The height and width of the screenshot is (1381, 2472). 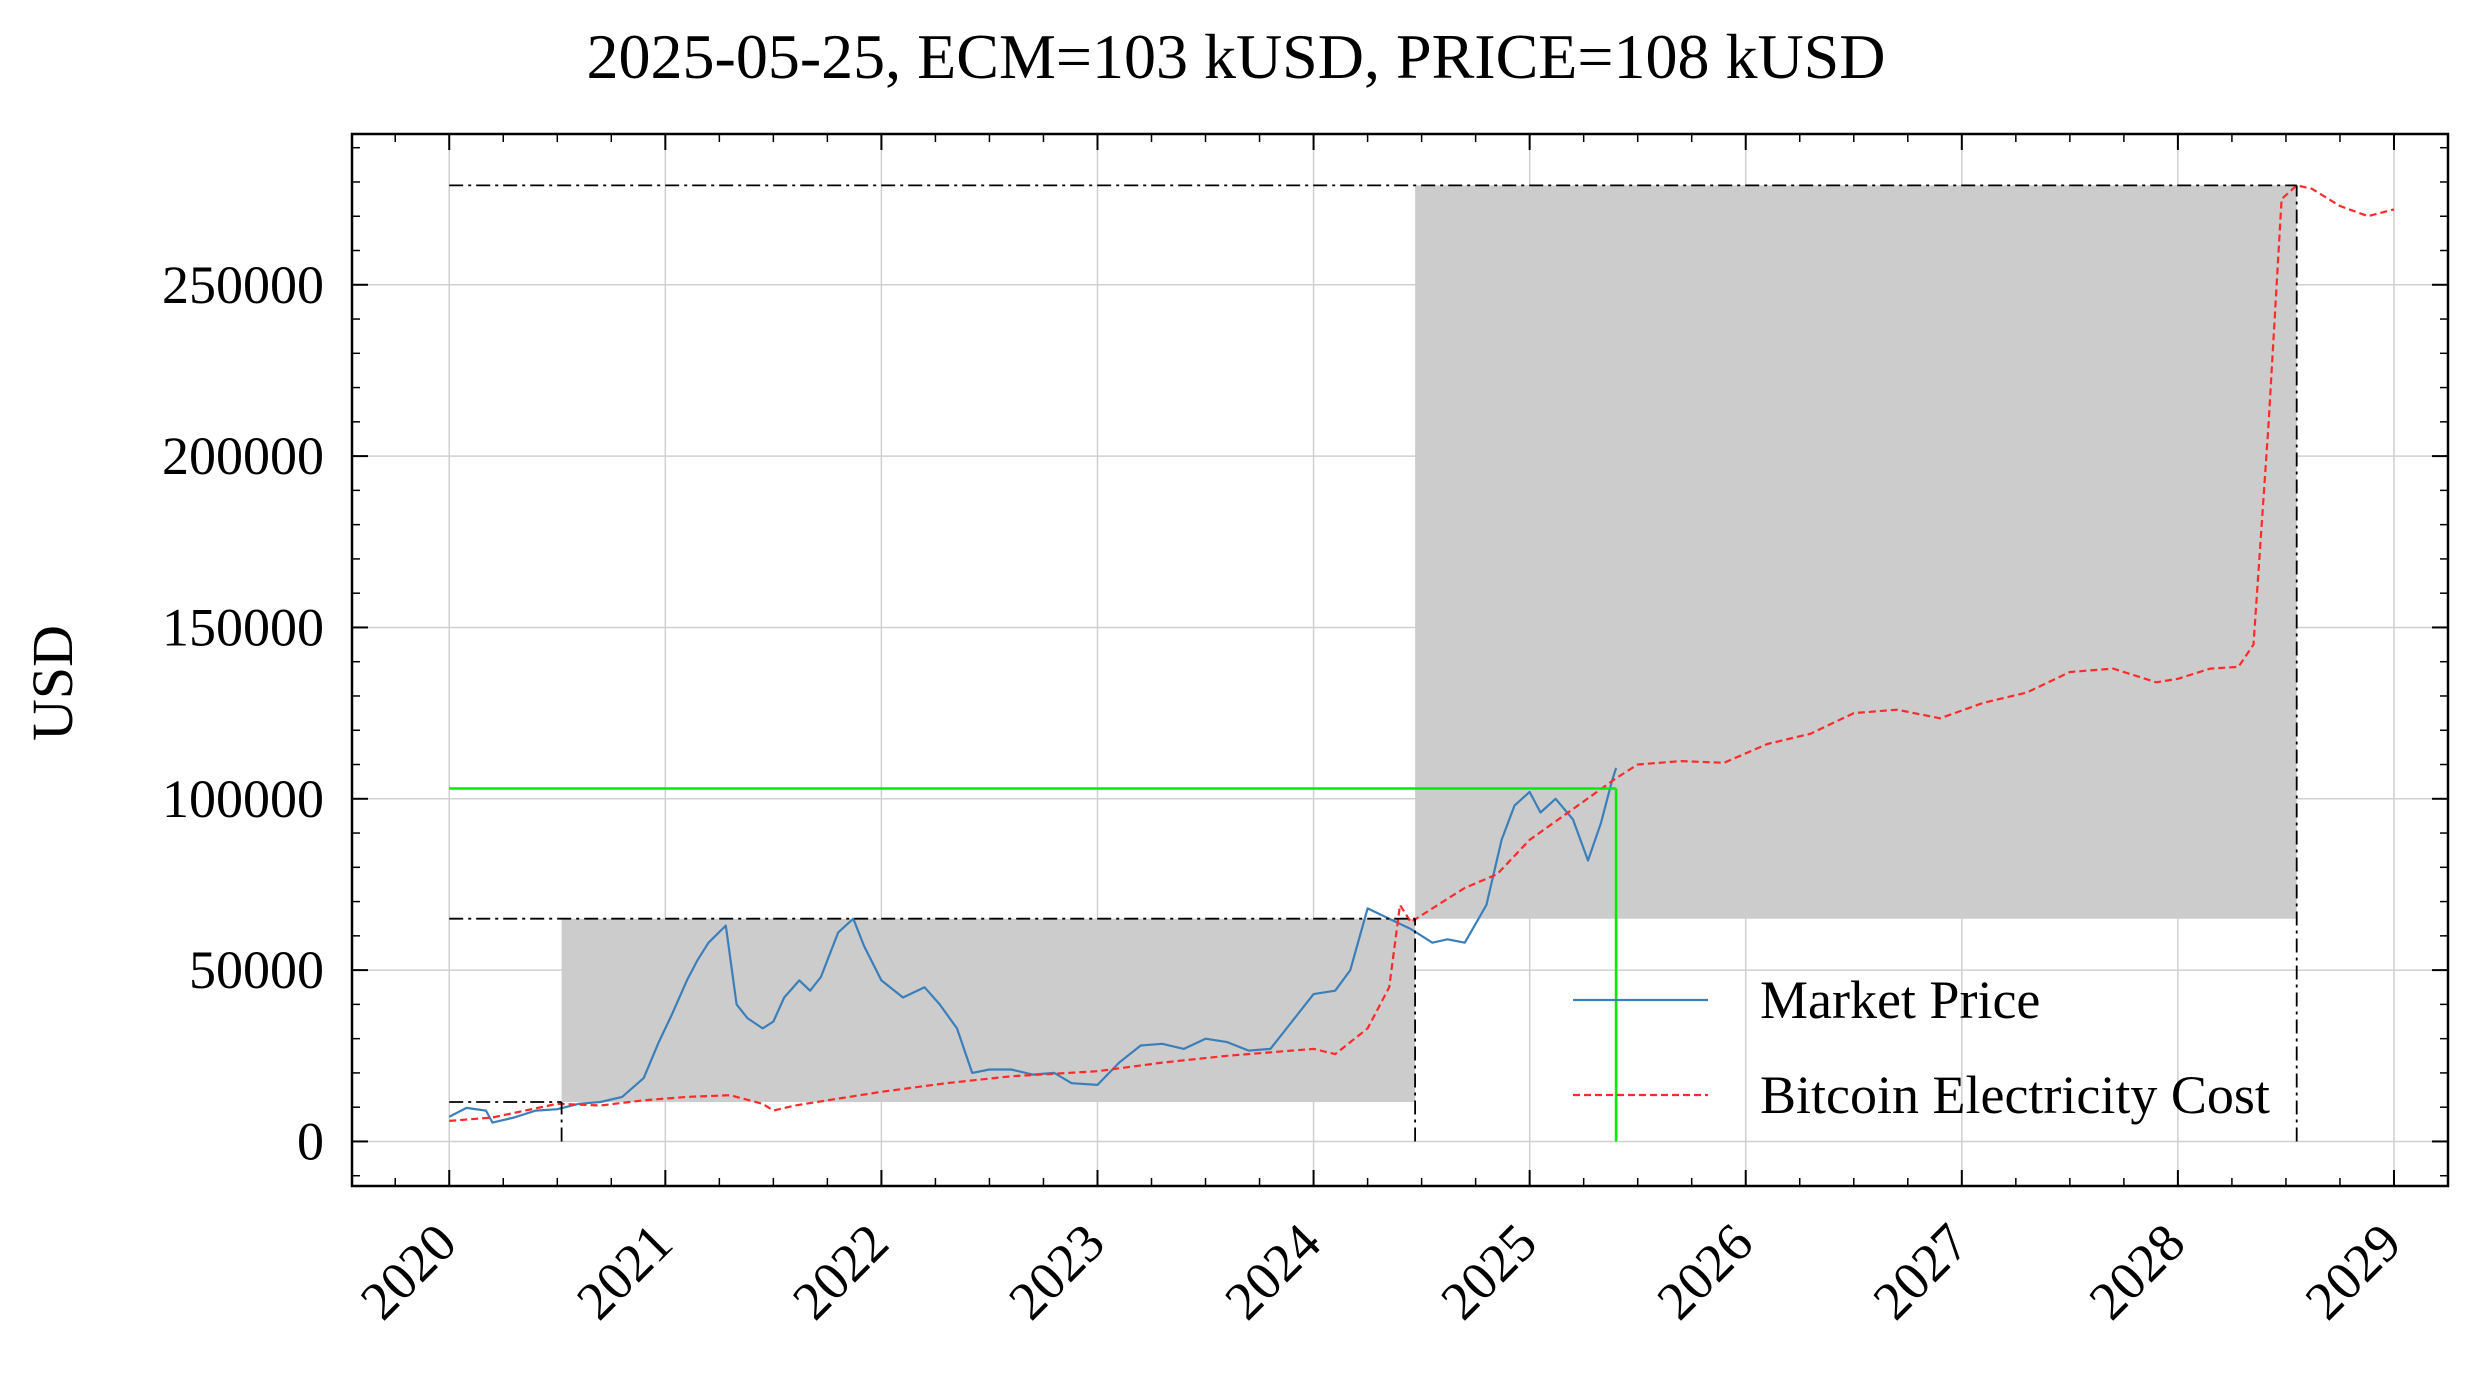 What do you see at coordinates (243, 799) in the screenshot?
I see `y-tick-label-100000: 100000` at bounding box center [243, 799].